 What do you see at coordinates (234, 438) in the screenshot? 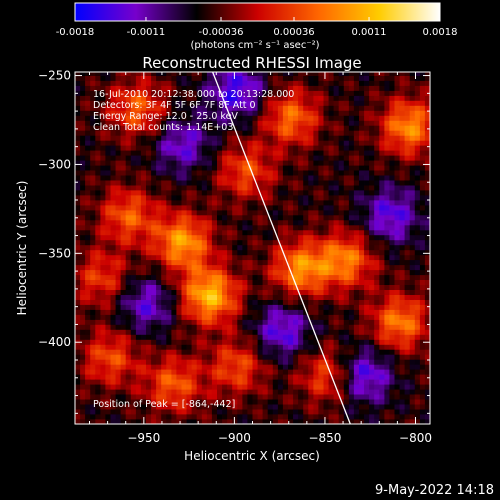
I see `x-tick-label: −900` at bounding box center [234, 438].